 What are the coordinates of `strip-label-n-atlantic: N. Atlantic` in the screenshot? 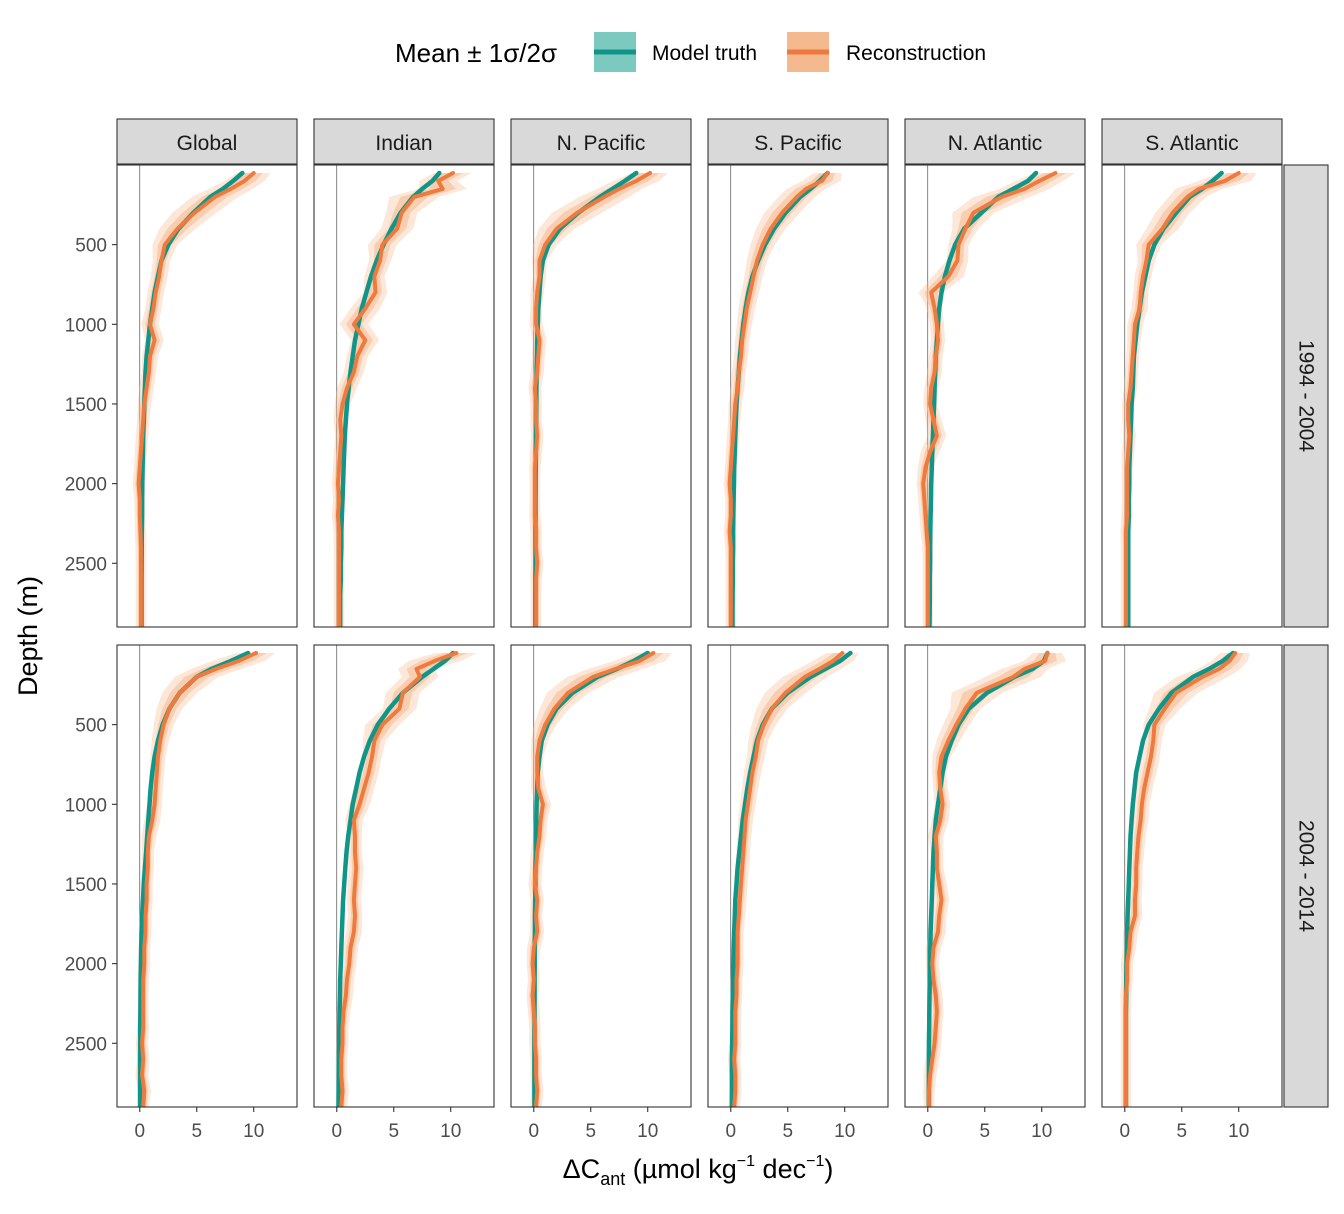 It's located at (995, 143).